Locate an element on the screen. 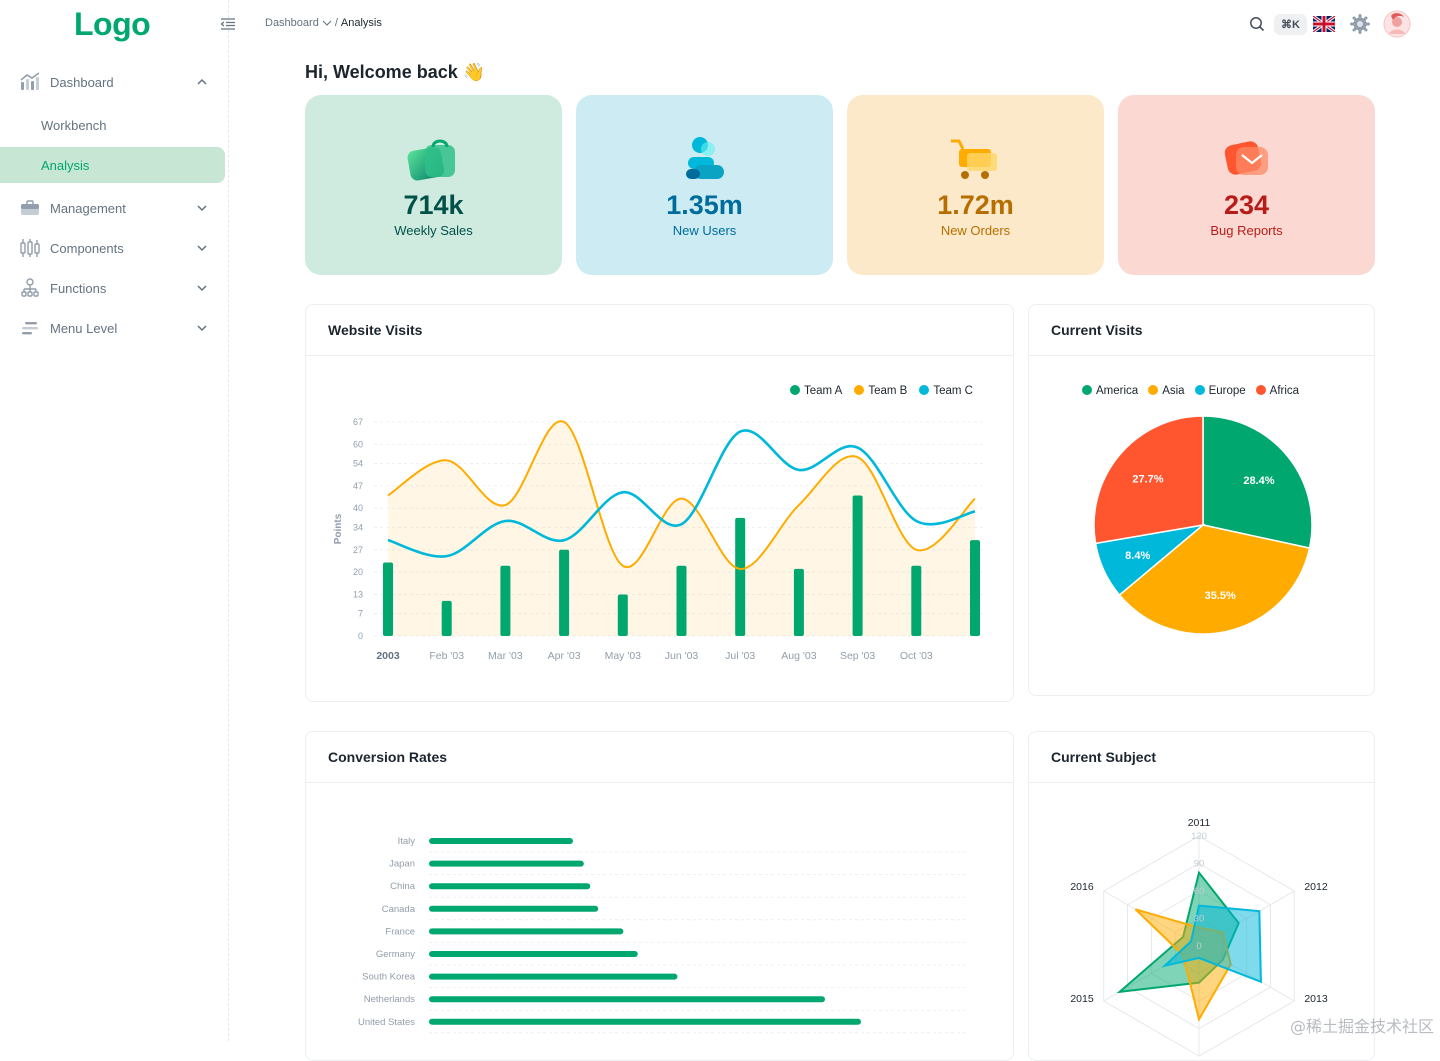 The image size is (1440, 1061). hierarchy-icon is located at coordinates (30, 288).